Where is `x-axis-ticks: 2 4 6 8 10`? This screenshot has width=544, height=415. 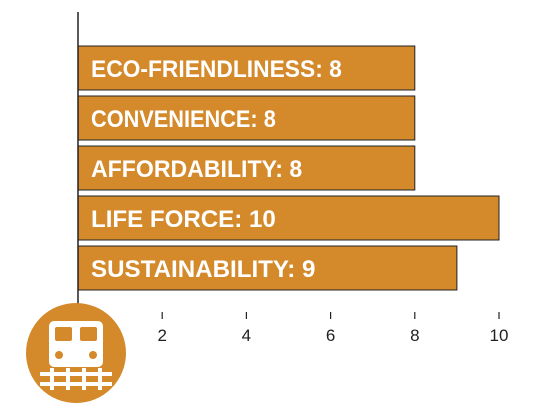
x-axis-ticks: 2 4 6 8 10 is located at coordinates (332, 328).